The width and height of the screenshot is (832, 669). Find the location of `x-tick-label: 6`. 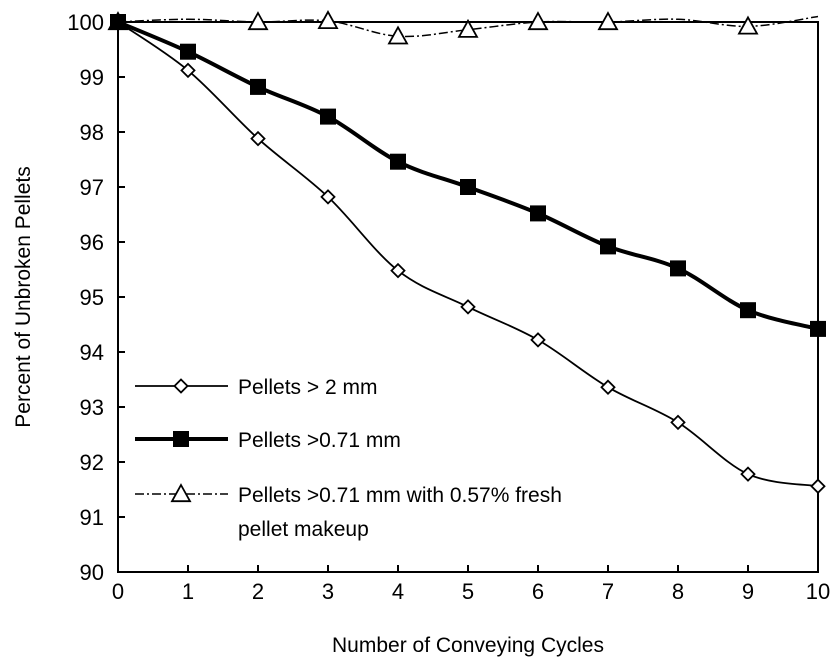

x-tick-label: 6 is located at coordinates (538, 591).